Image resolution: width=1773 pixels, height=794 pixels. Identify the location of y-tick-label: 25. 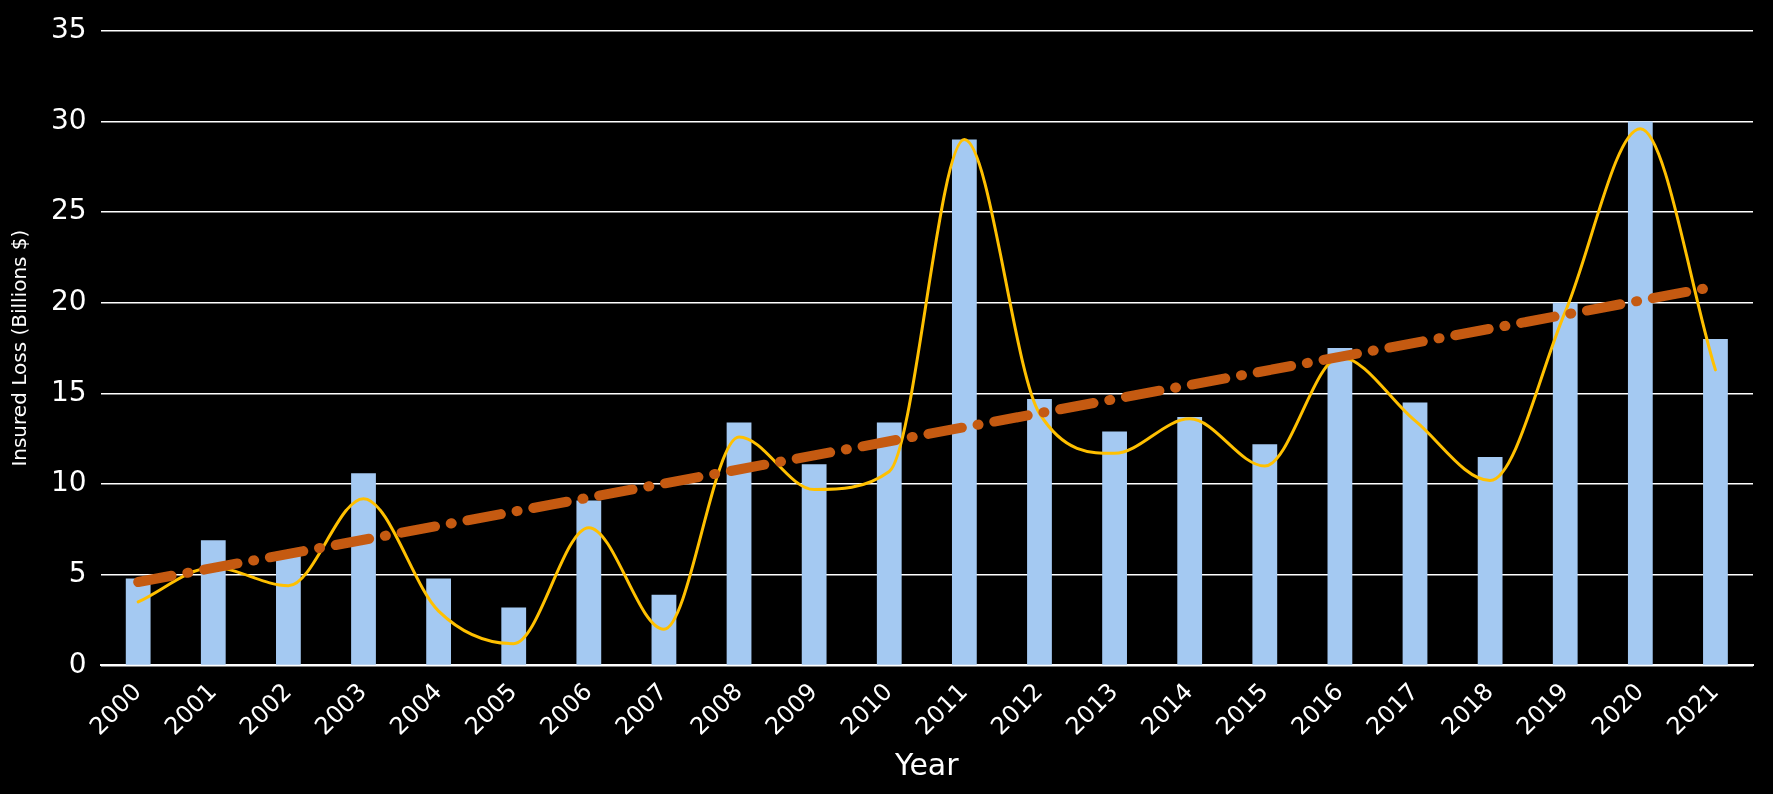
(68, 210).